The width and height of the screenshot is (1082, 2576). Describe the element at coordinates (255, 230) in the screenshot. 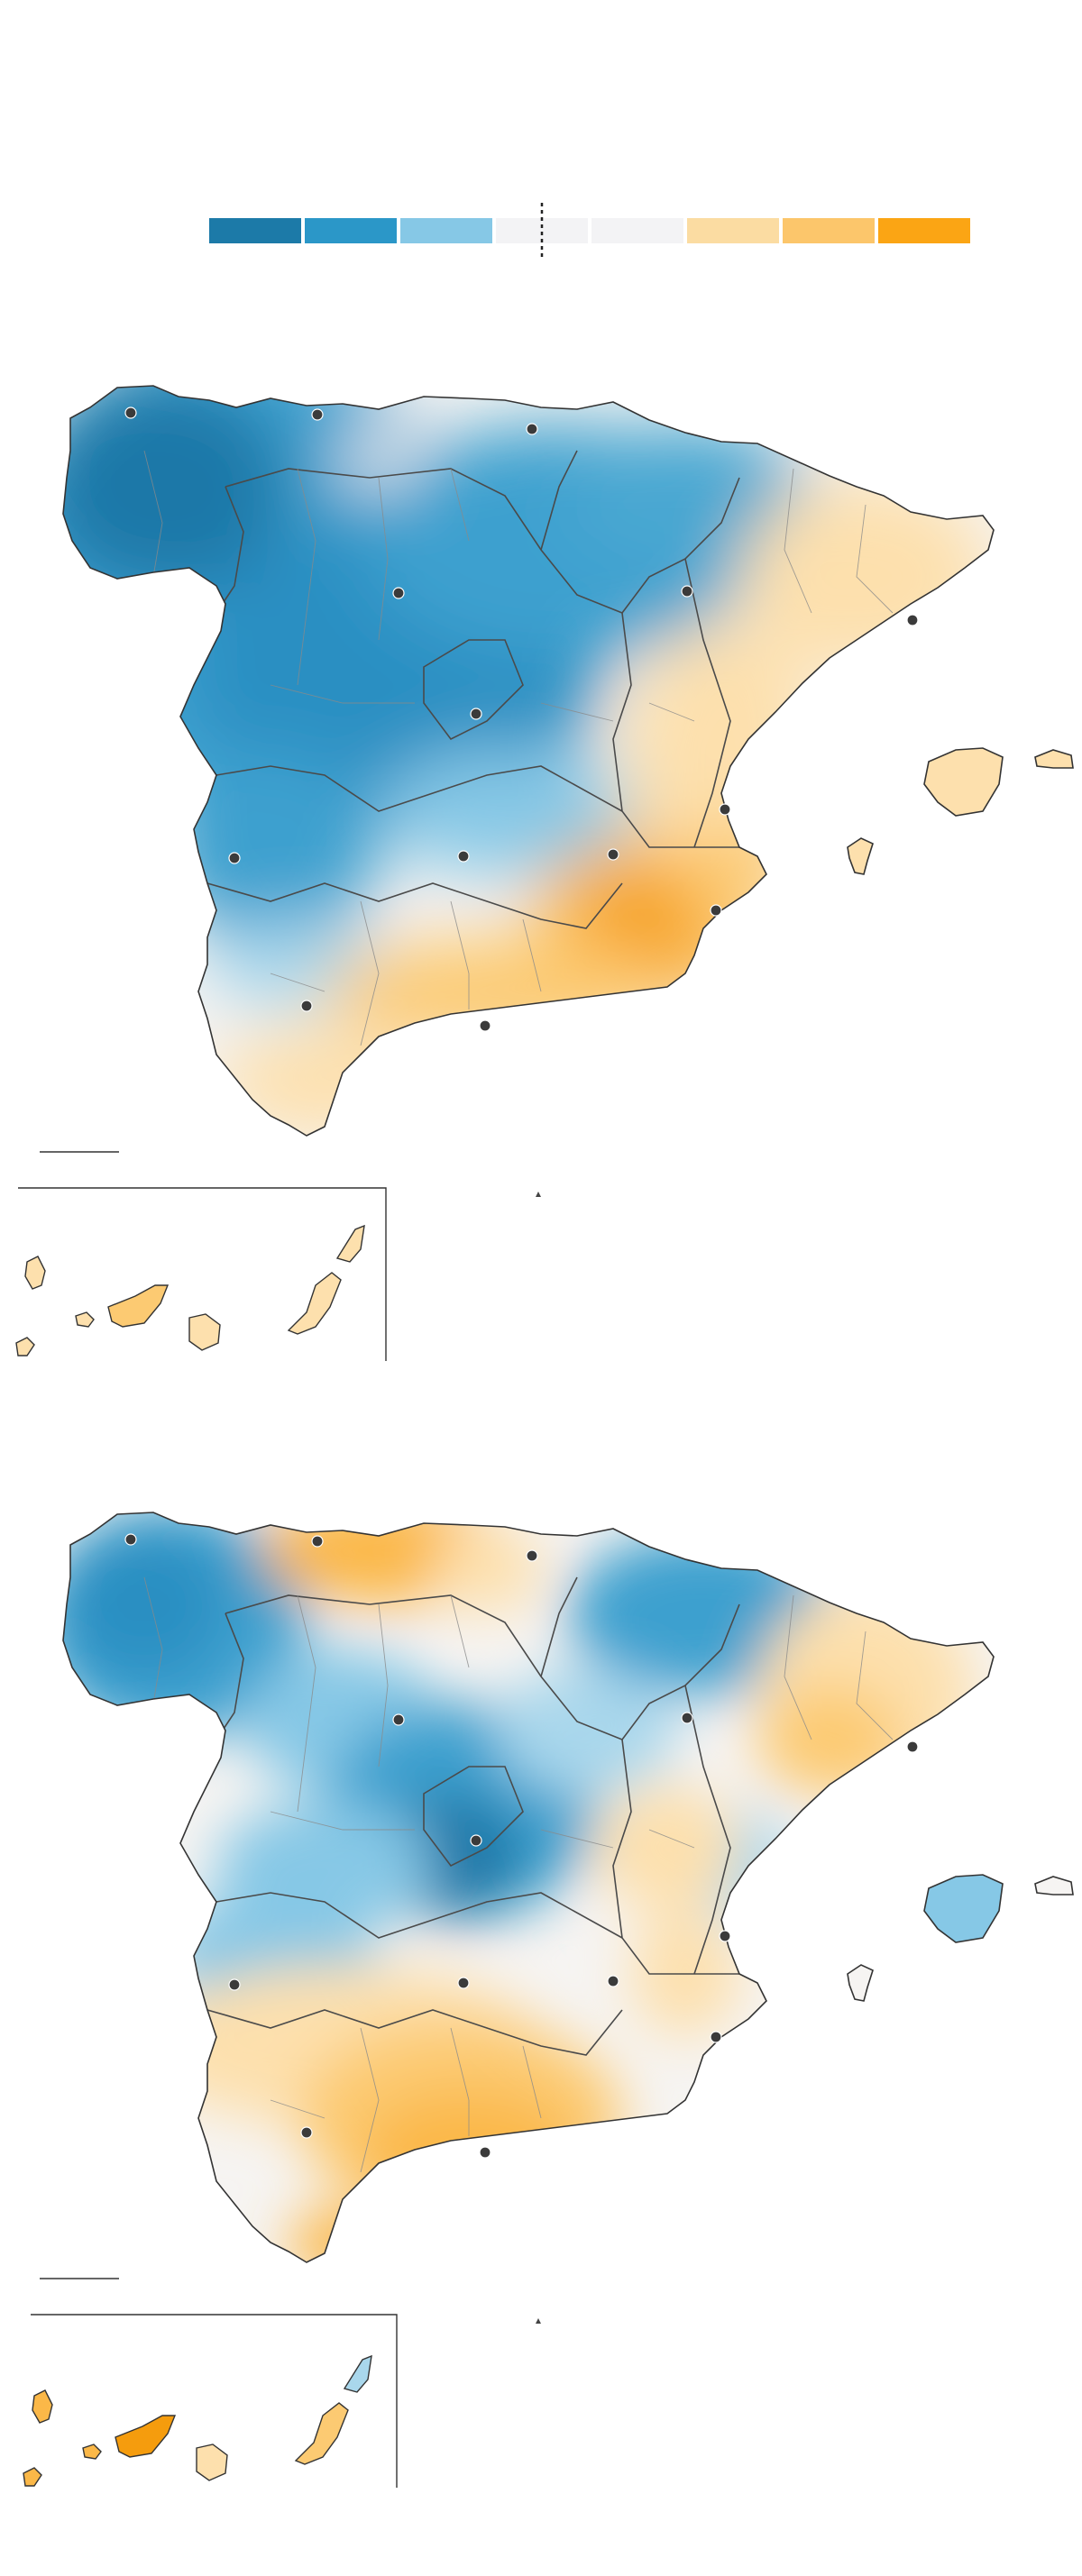

I see `legend-swatch-much-wetter` at that location.